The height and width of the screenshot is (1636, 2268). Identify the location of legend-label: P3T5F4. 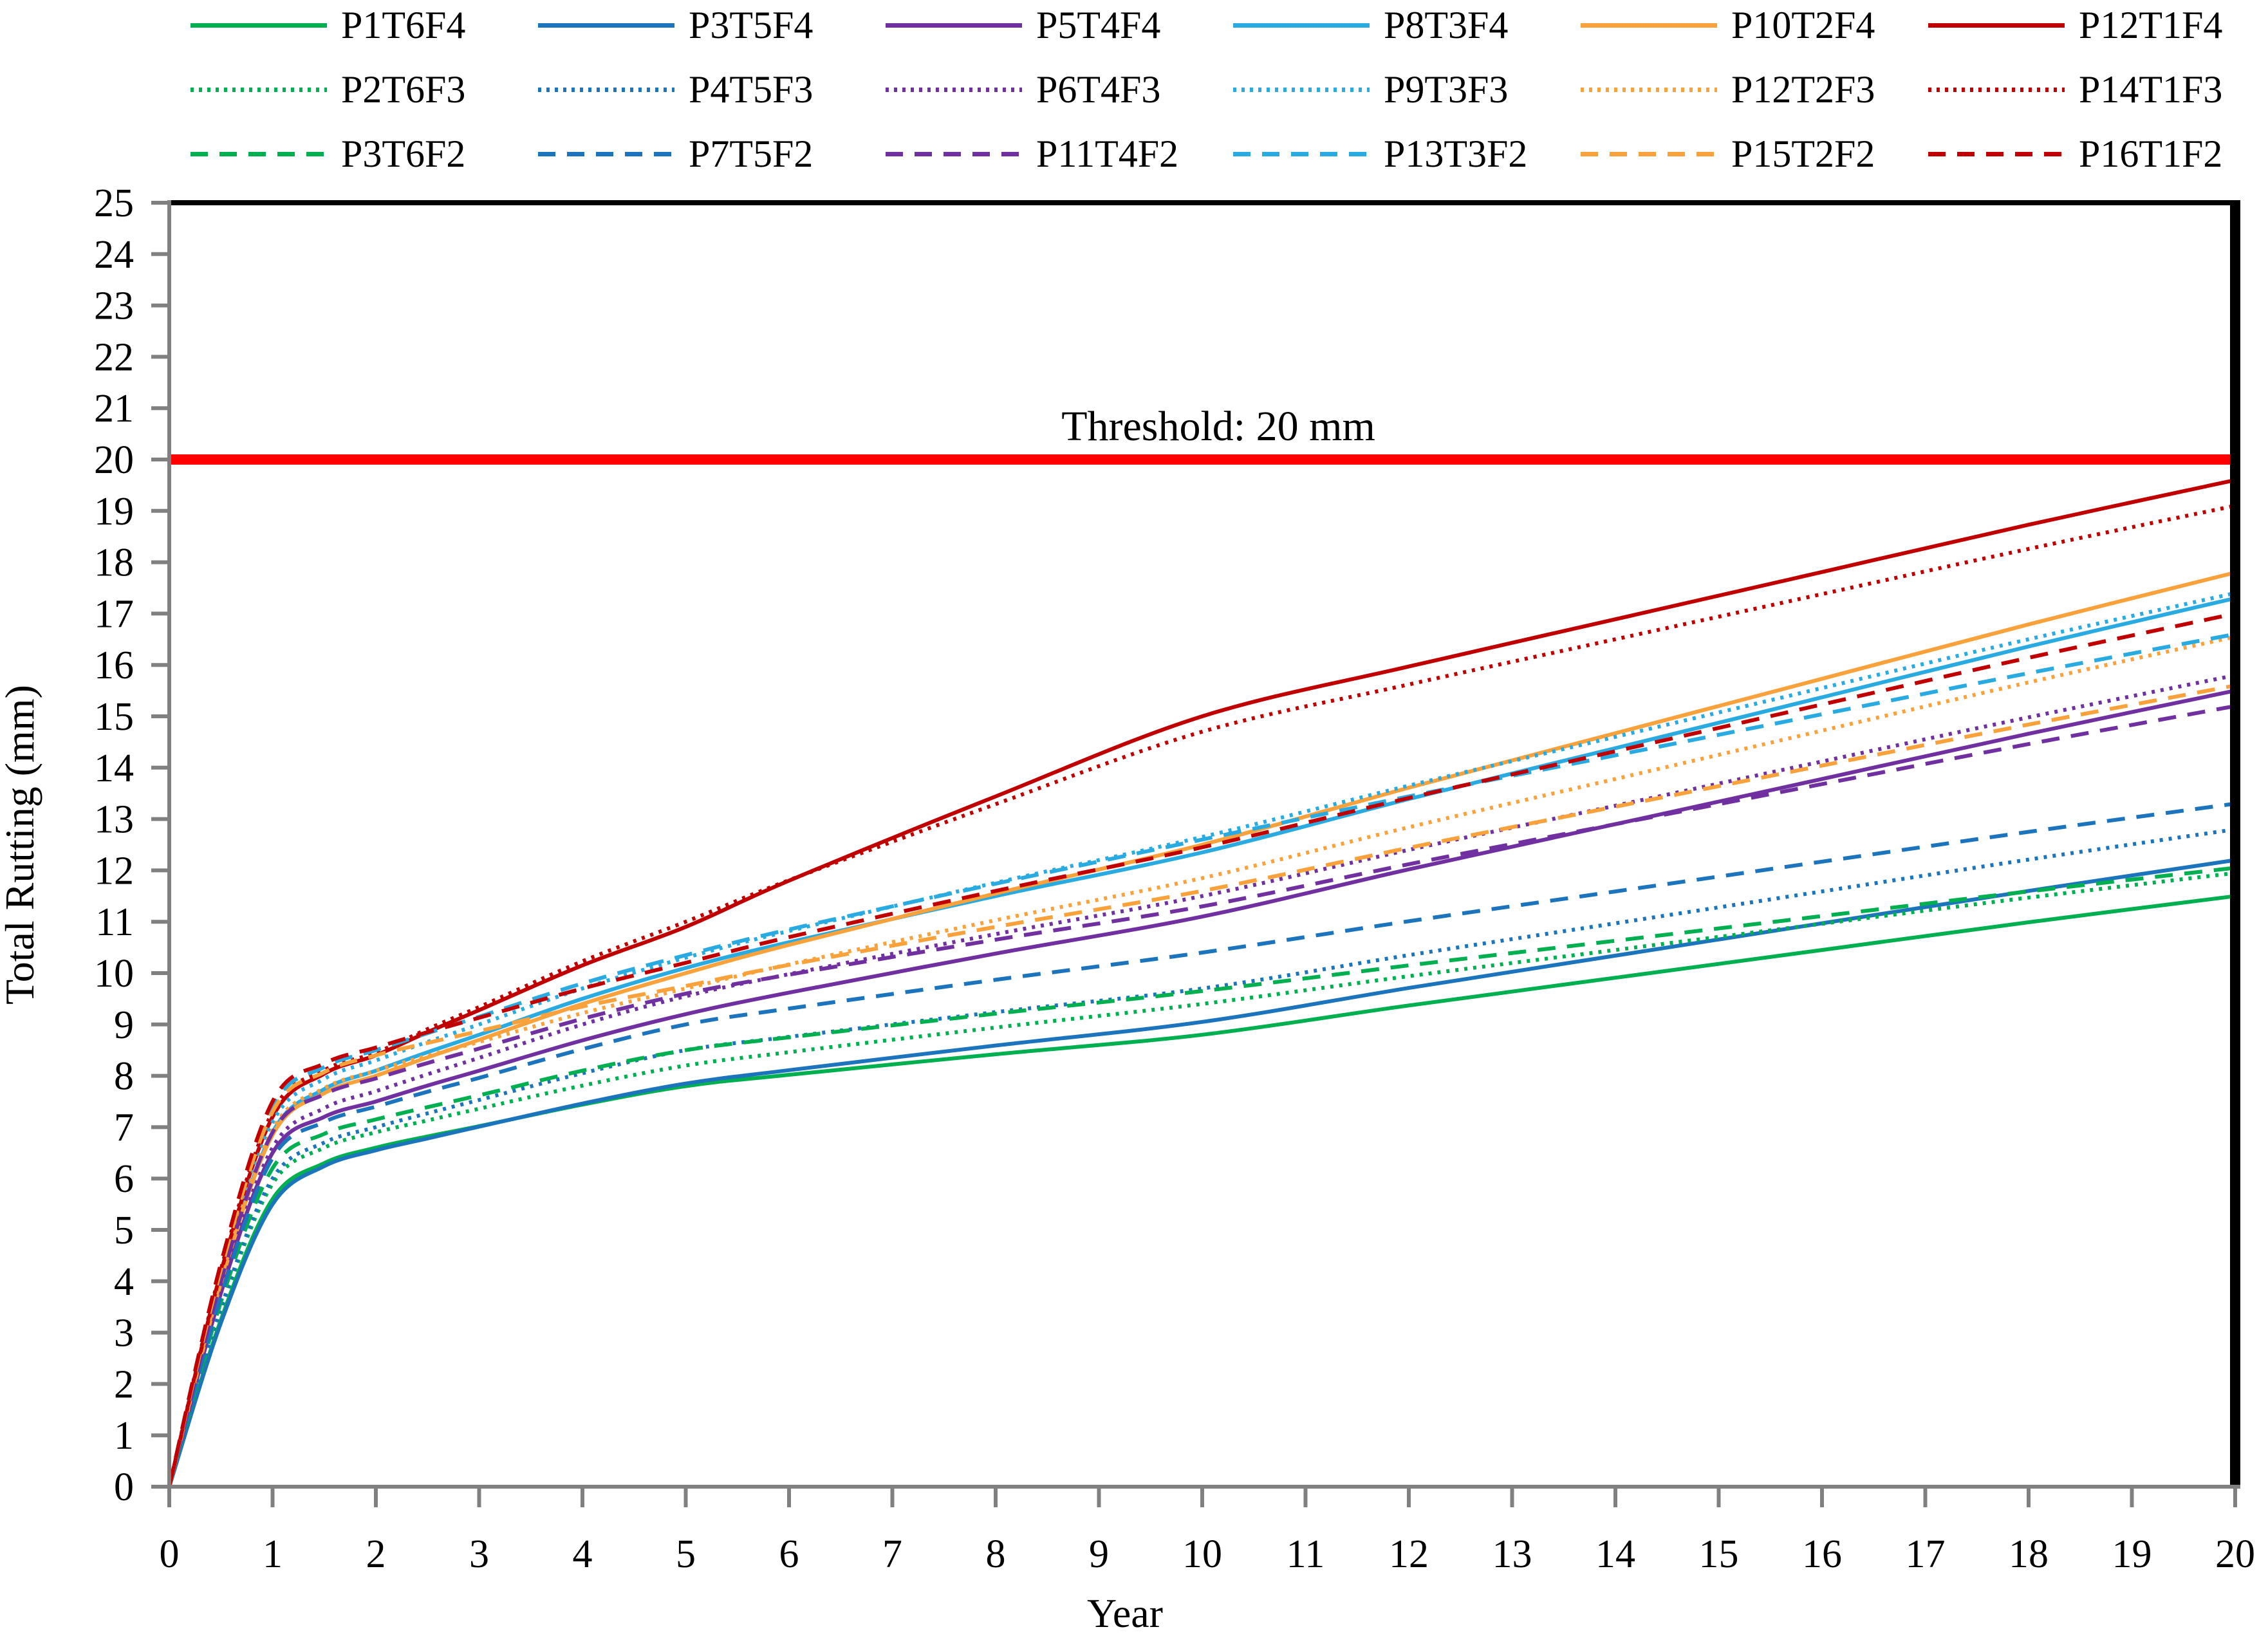
(751, 25).